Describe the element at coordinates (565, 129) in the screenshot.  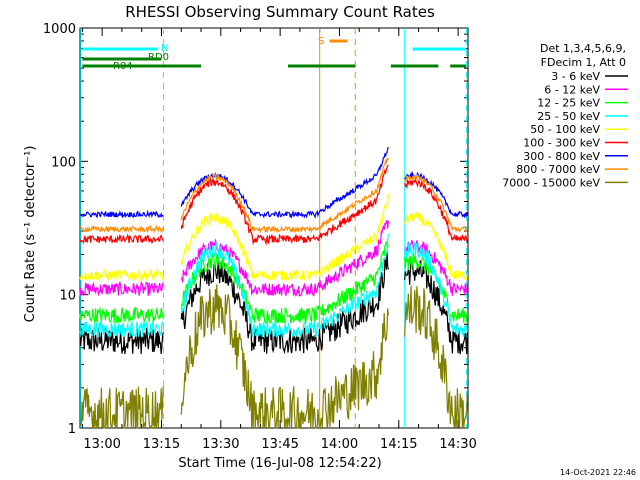
I see `legend-label: 50 - 100 keV` at that location.